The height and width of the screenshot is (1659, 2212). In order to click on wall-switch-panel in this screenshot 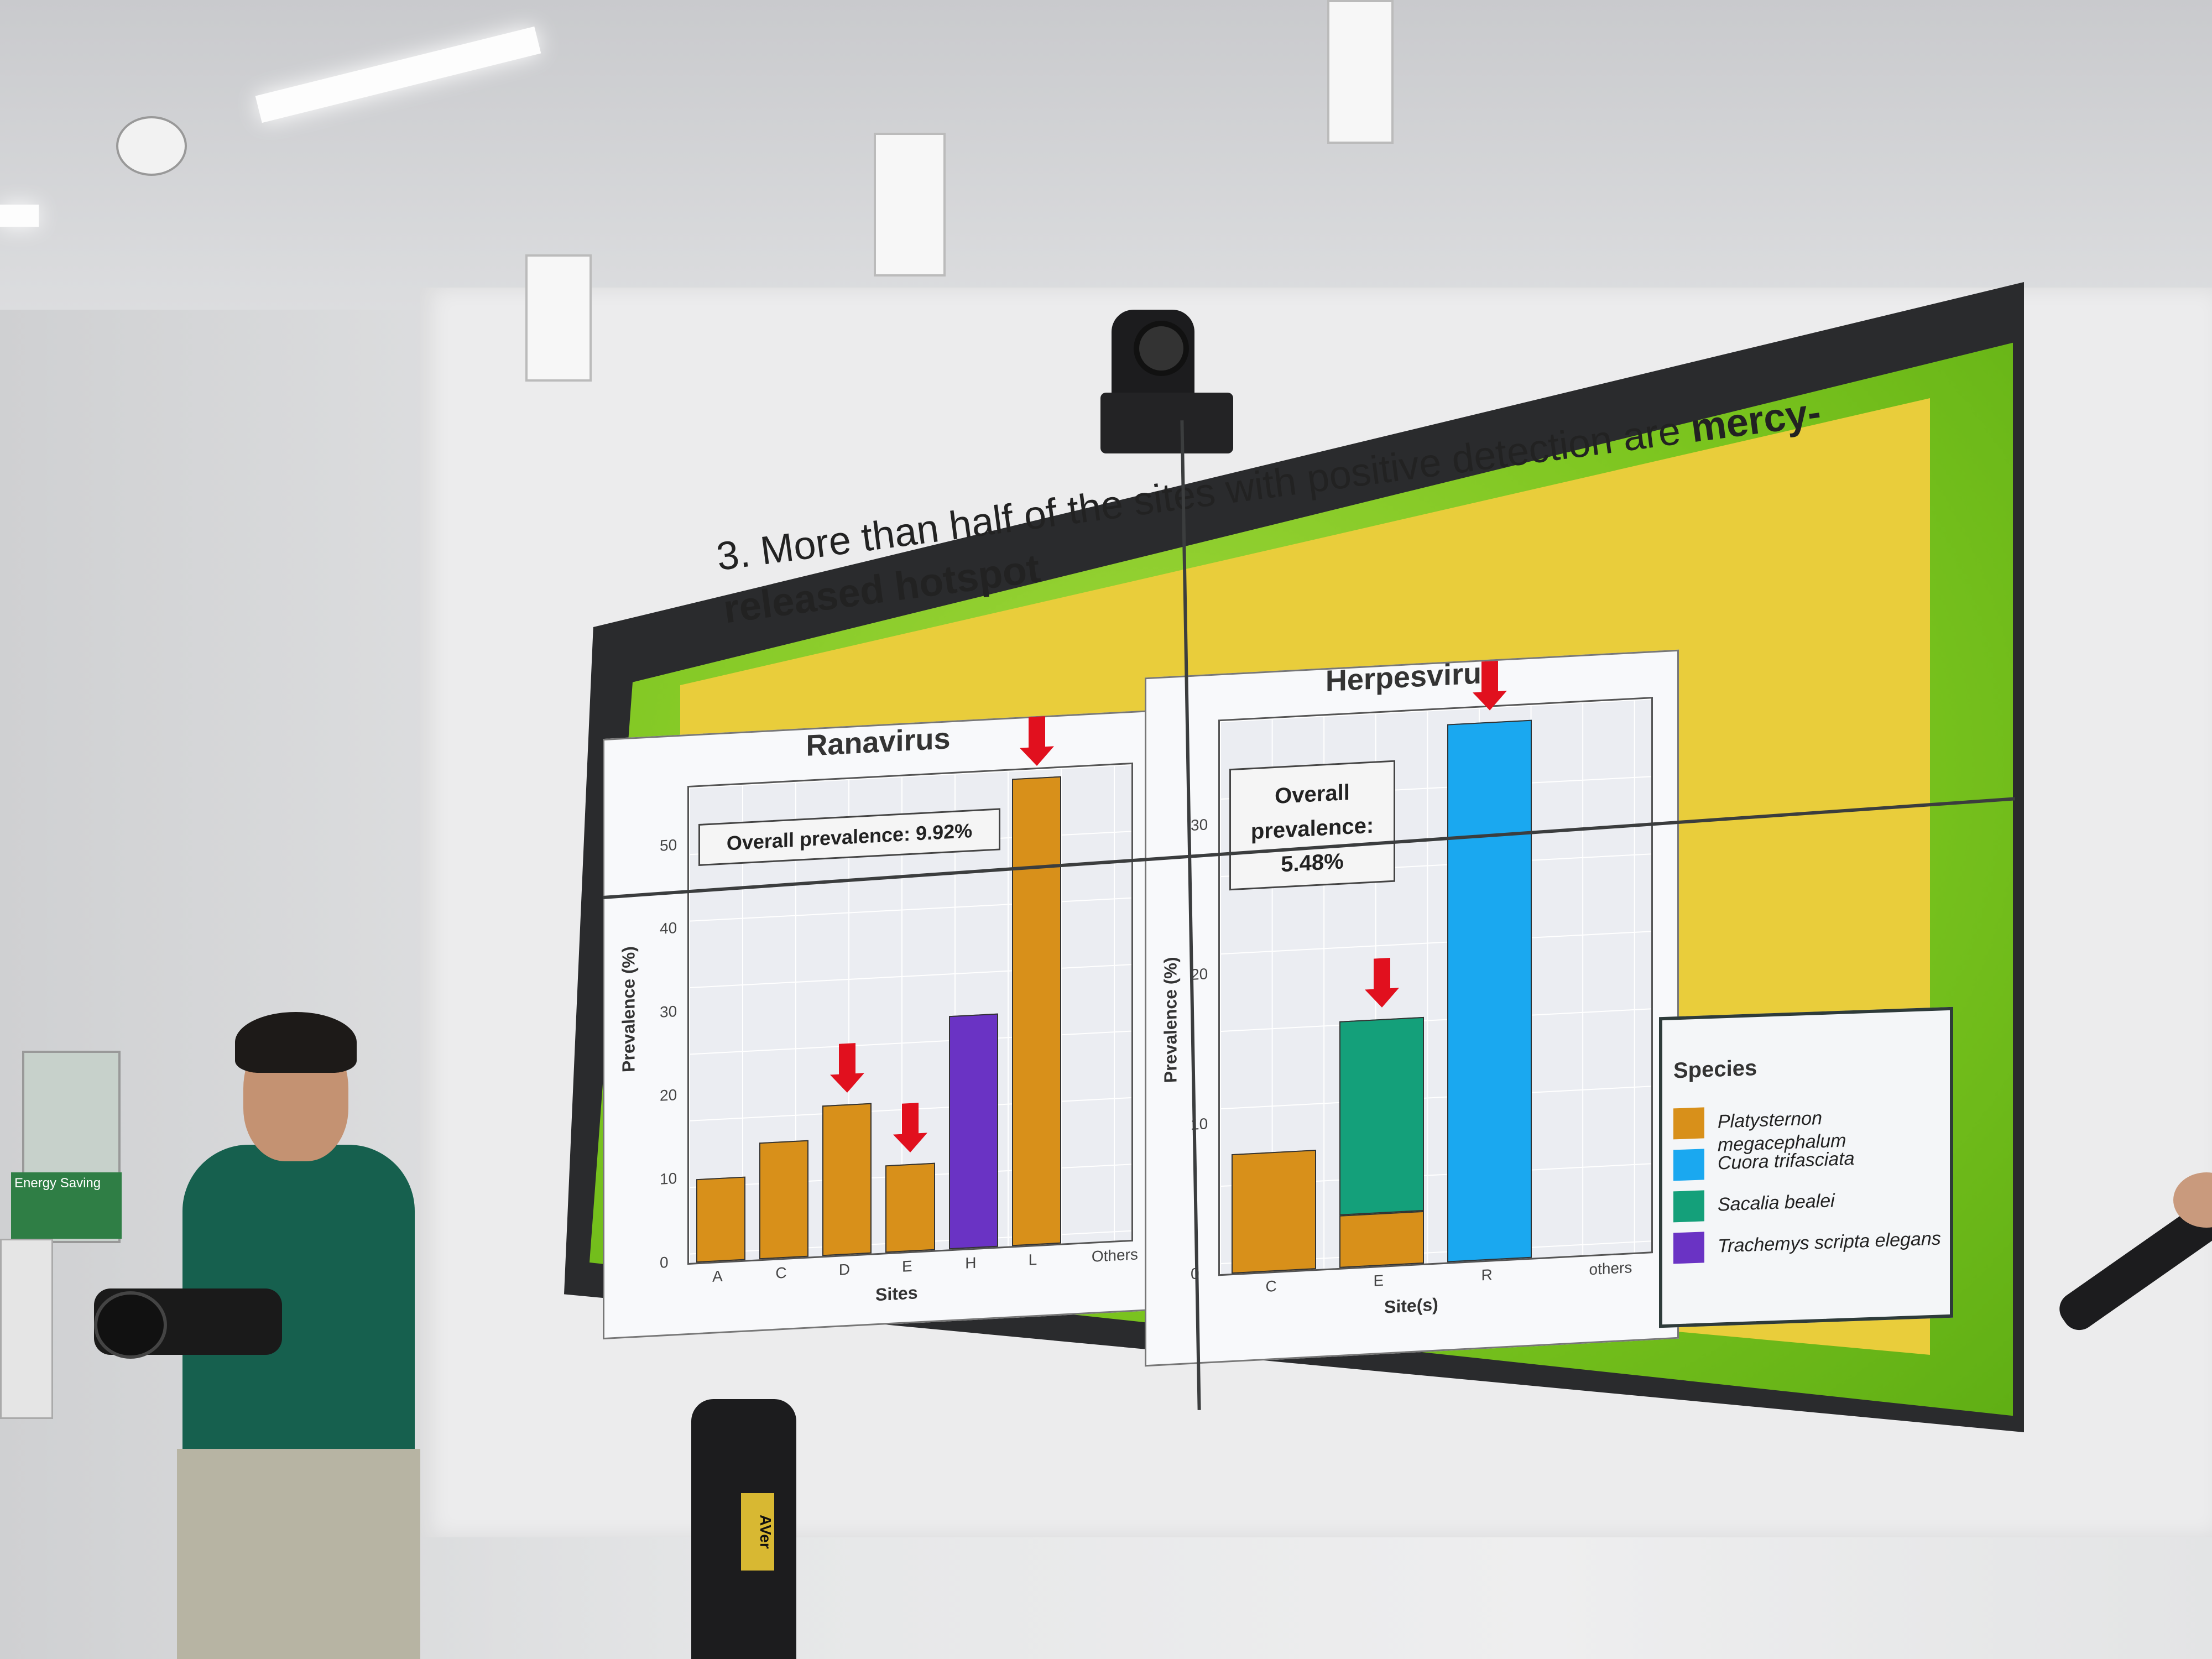, I will do `click(27, 1329)`.